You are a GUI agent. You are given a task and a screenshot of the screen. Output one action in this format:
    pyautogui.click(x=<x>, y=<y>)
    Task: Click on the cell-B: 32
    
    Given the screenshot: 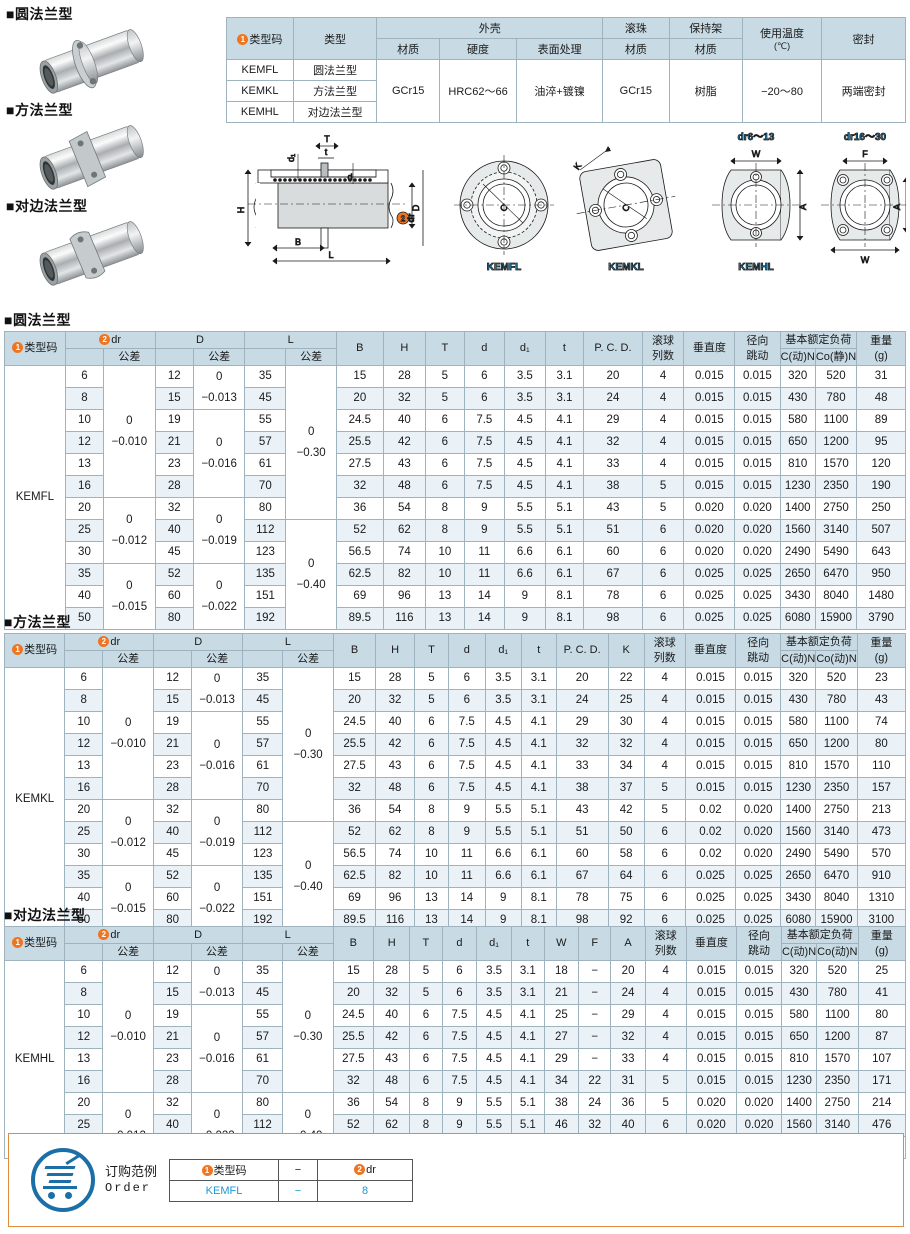 What is the action you would take?
    pyautogui.click(x=353, y=1081)
    